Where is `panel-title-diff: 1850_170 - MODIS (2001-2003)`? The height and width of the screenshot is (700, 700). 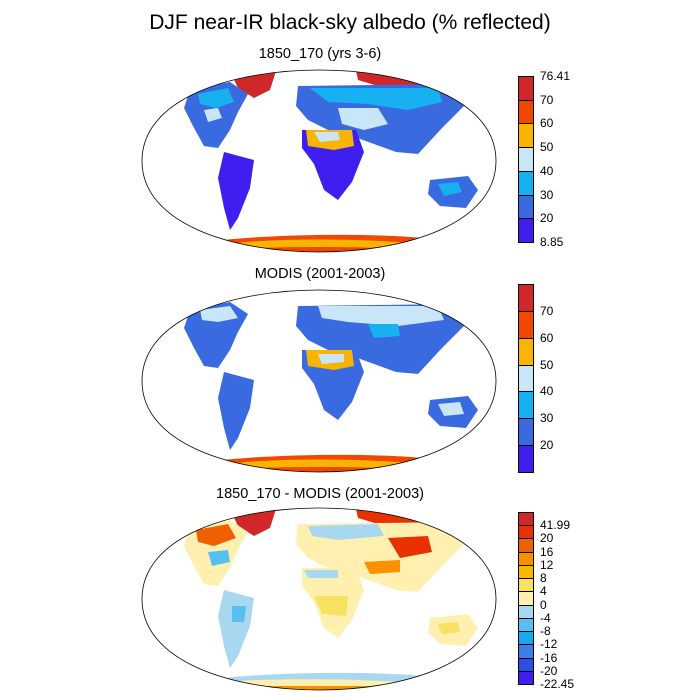
panel-title-diff: 1850_170 - MODIS (2001-2003) is located at coordinates (320, 494).